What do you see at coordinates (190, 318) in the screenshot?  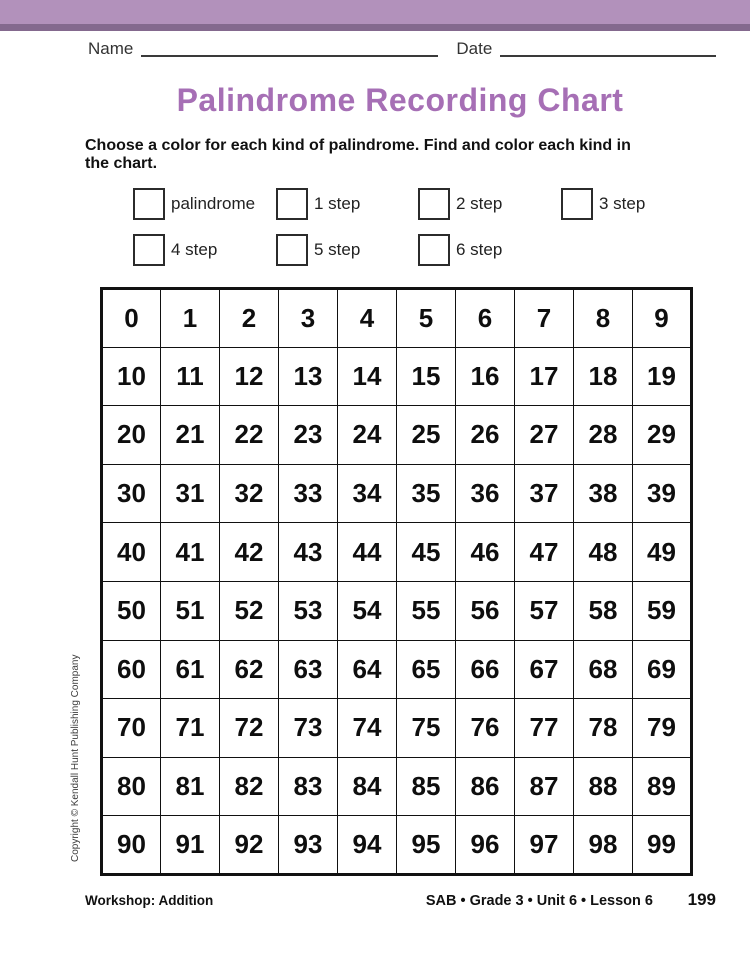 I see `grid-cell: 1` at bounding box center [190, 318].